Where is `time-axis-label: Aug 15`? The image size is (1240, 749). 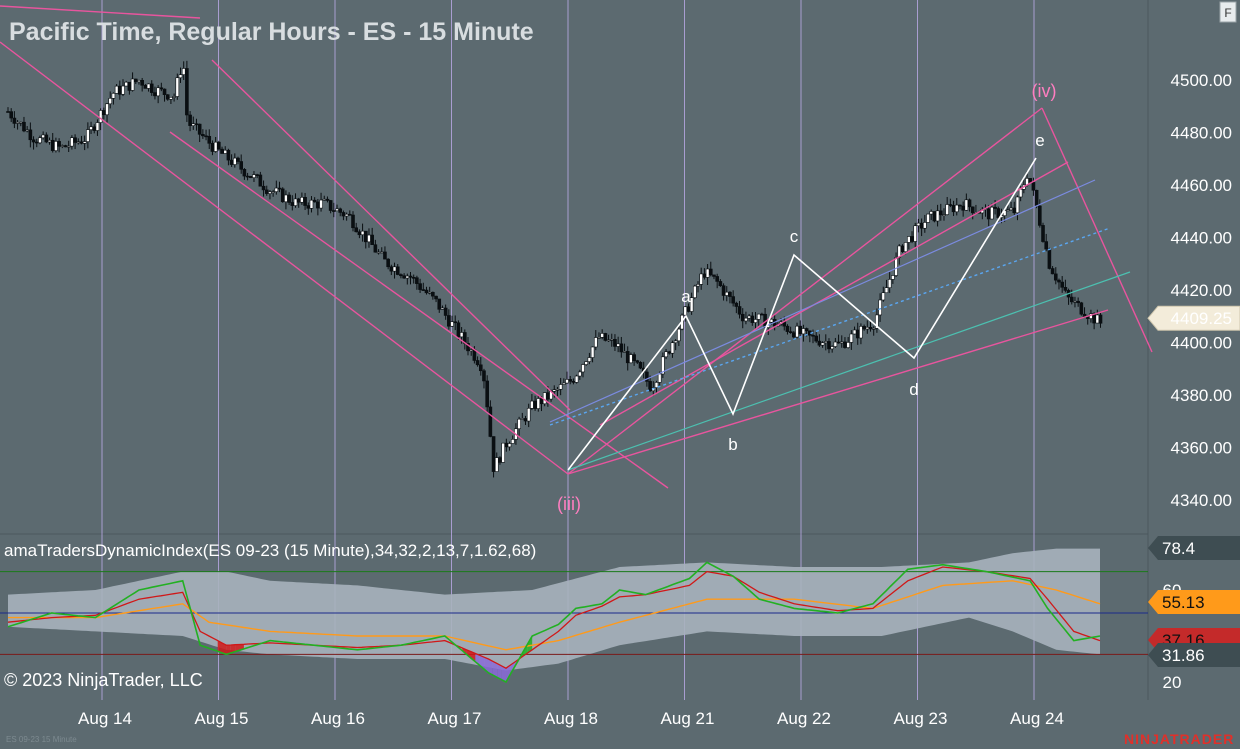 time-axis-label: Aug 15 is located at coordinates (222, 718).